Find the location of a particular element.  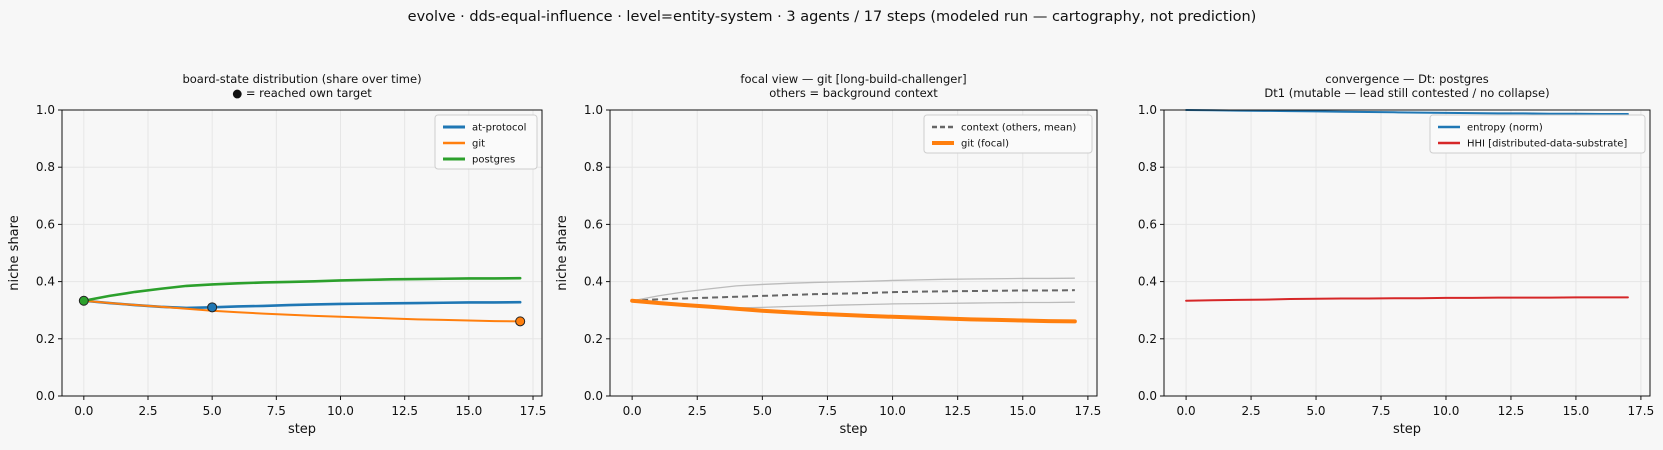

target-marker-at-protocol is located at coordinates (212, 307).